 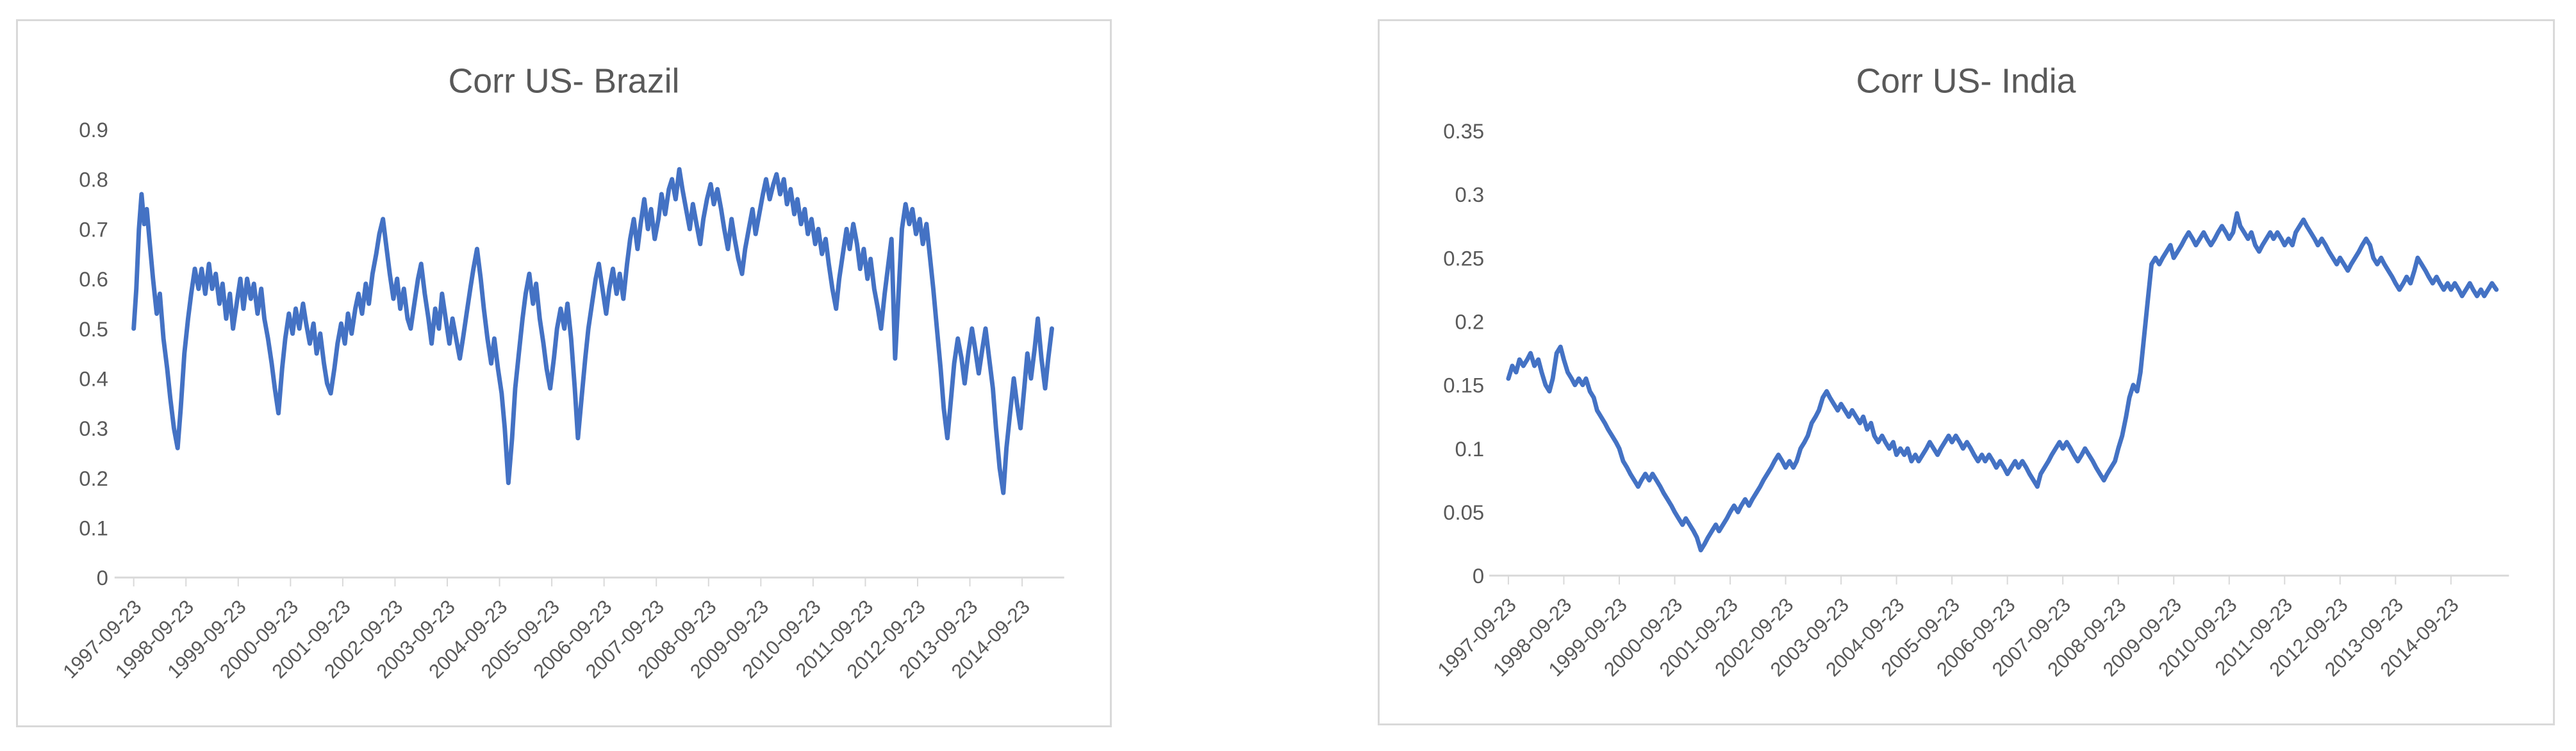 What do you see at coordinates (1463, 258) in the screenshot?
I see `y-tick-label: 0.25` at bounding box center [1463, 258].